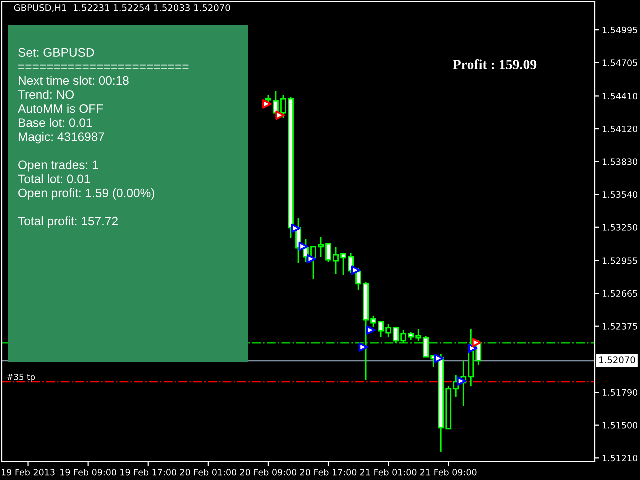 The image size is (640, 480). Describe the element at coordinates (620, 194) in the screenshot. I see `y-tick-label: 1.53540` at that location.